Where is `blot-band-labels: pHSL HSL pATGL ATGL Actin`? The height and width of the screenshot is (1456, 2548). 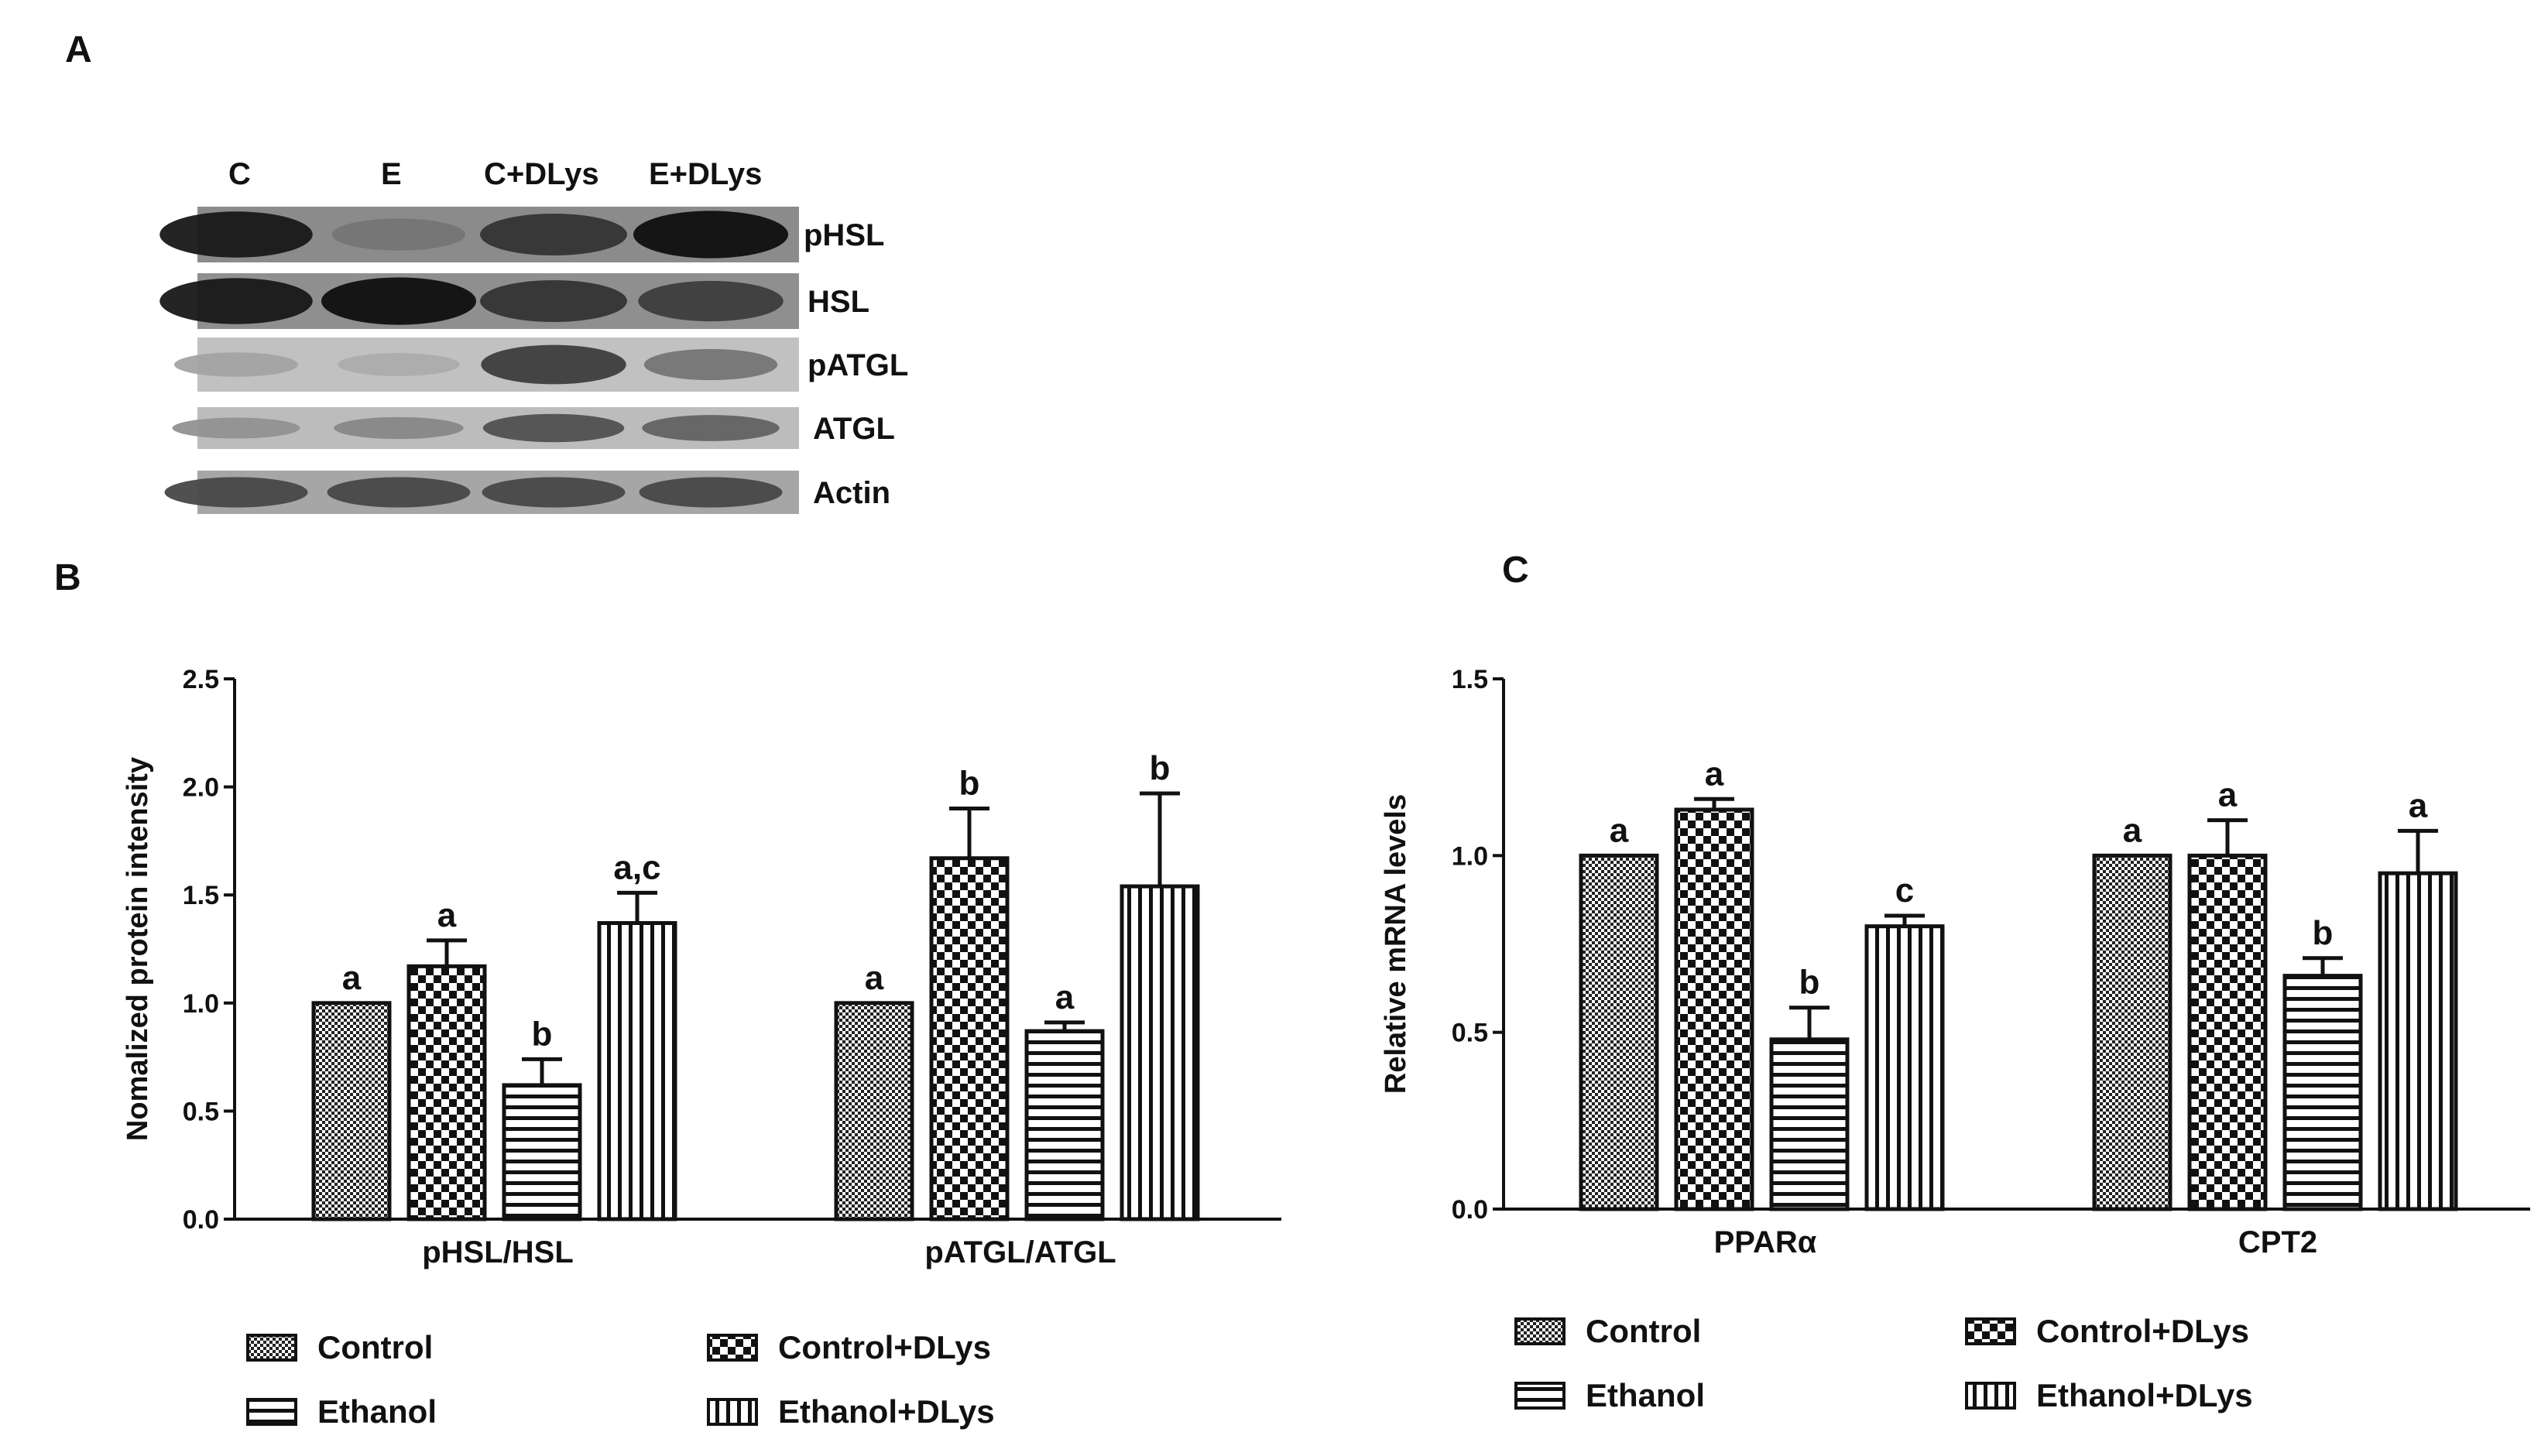
blot-band-labels: pHSL HSL pATGL ATGL Actin is located at coordinates (856, 364).